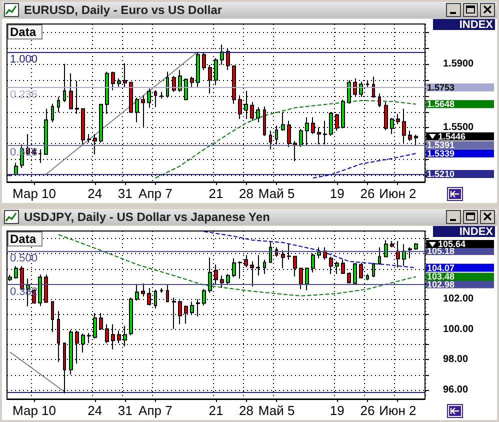 This screenshot has height=422, width=499. What do you see at coordinates (441, 153) in the screenshot?
I see `data-label: 1.5339` at bounding box center [441, 153].